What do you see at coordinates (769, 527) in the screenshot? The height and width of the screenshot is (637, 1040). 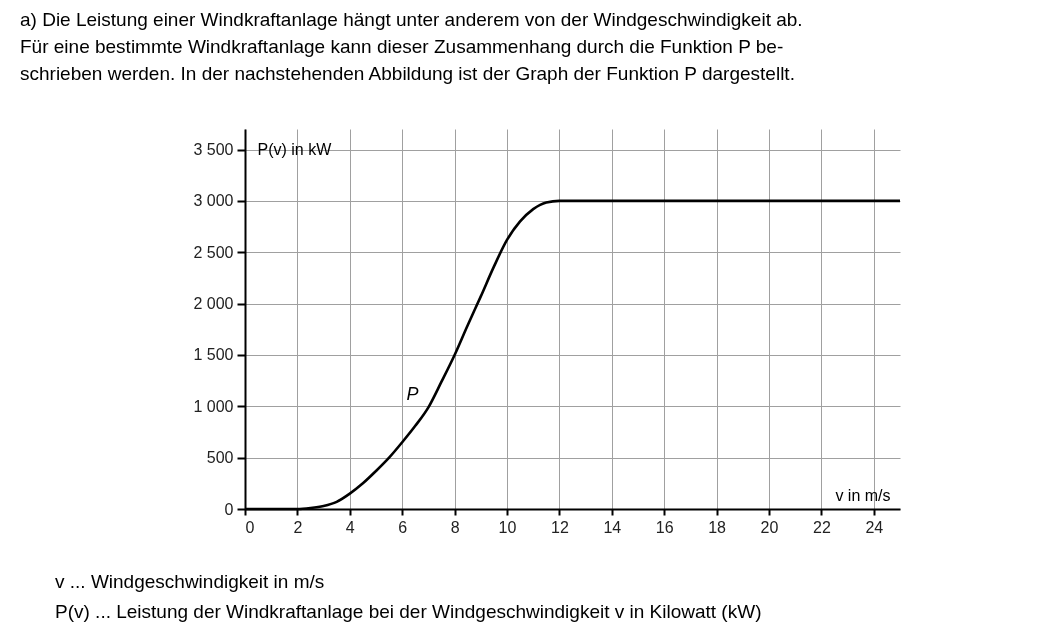 I see `x-tick-label: 20` at bounding box center [769, 527].